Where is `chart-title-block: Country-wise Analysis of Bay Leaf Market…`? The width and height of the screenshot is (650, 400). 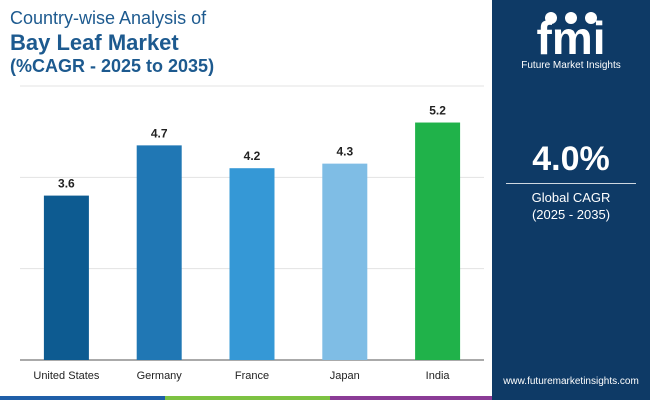
chart-title-block: Country-wise Analysis of Bay Leaf Market… is located at coordinates (245, 43).